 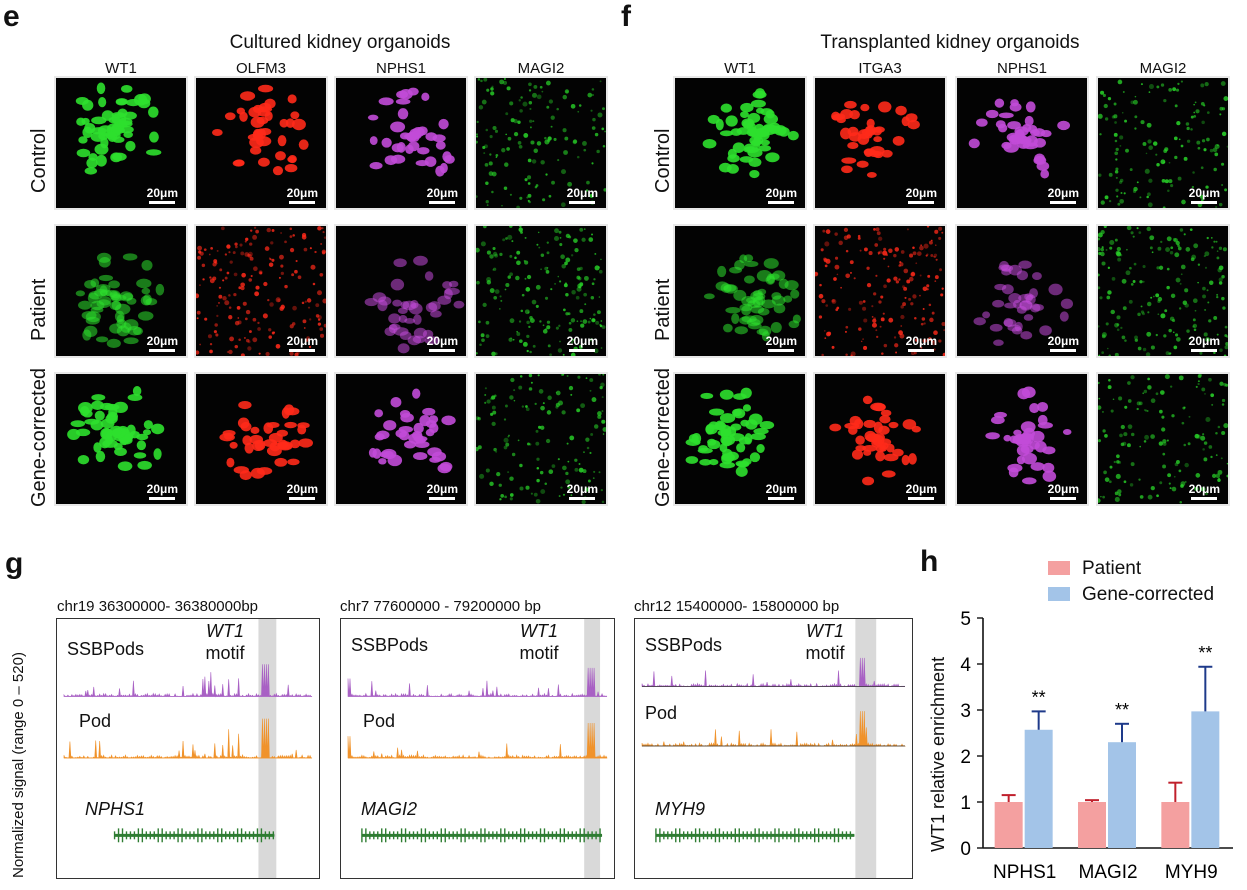 I want to click on bar-patient-magi2, so click(x=1092, y=825).